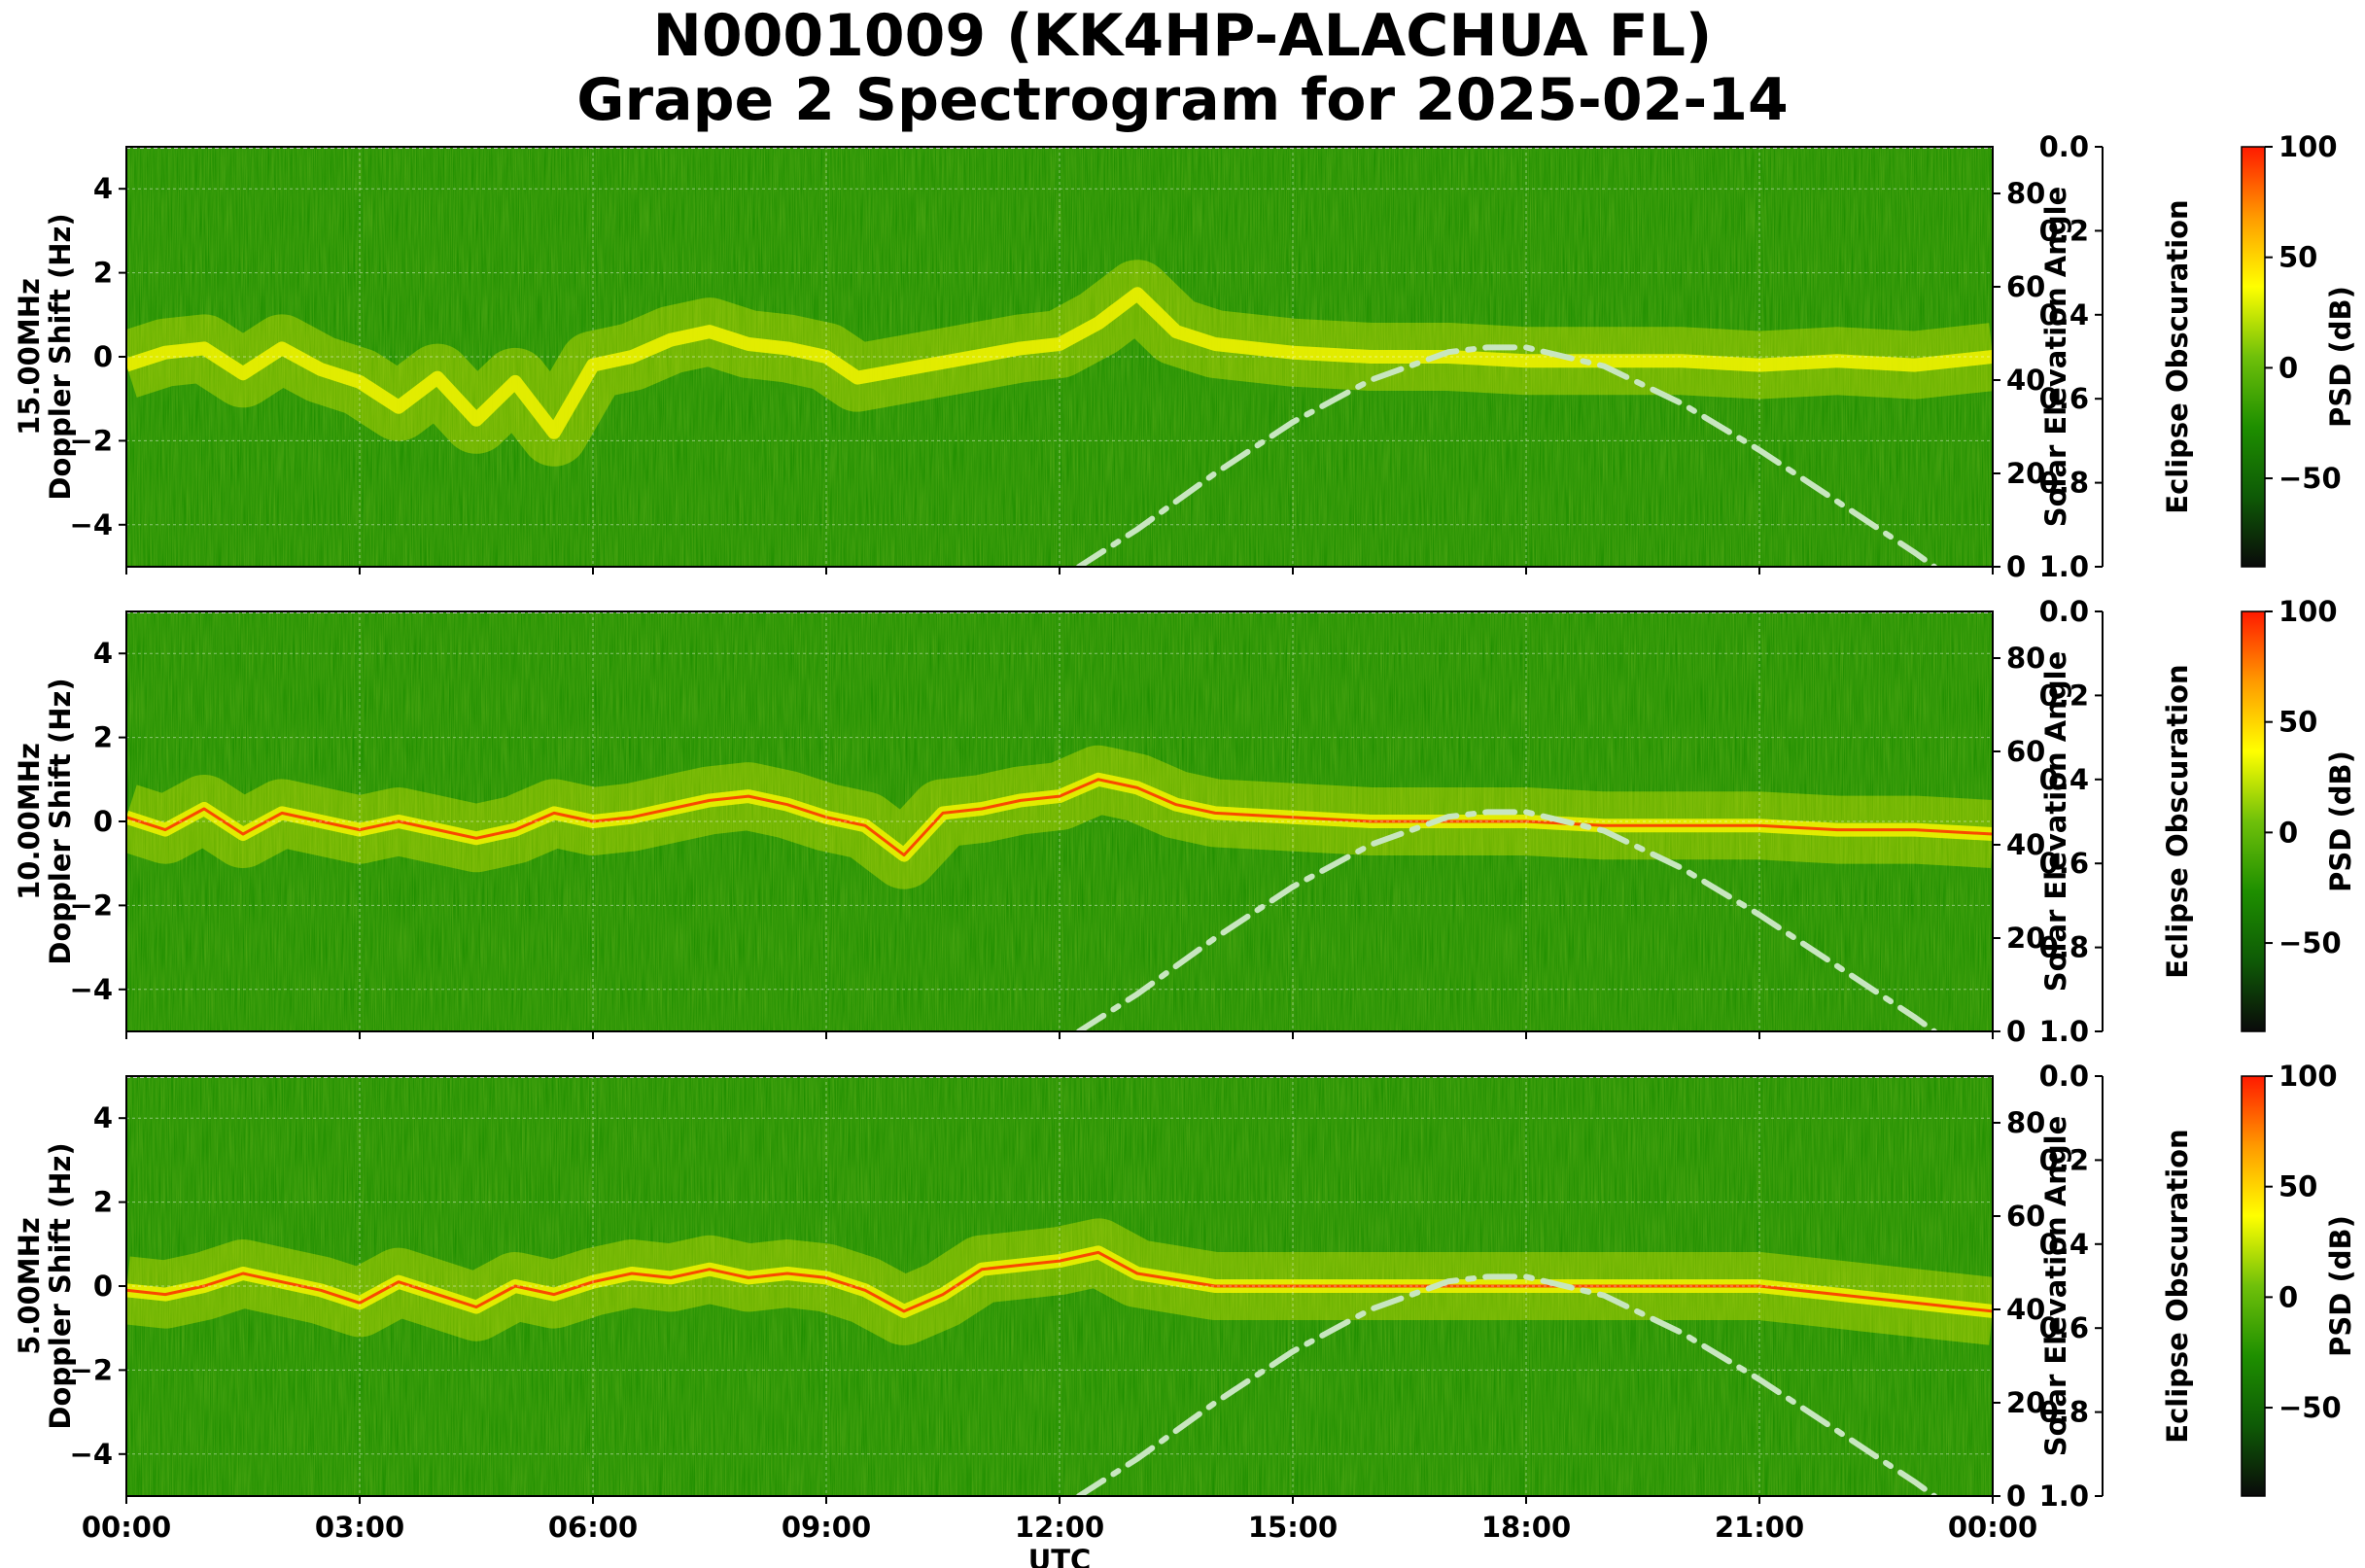  Describe the element at coordinates (1060, 1527) in the screenshot. I see `x-tick-label: 12:00` at that location.